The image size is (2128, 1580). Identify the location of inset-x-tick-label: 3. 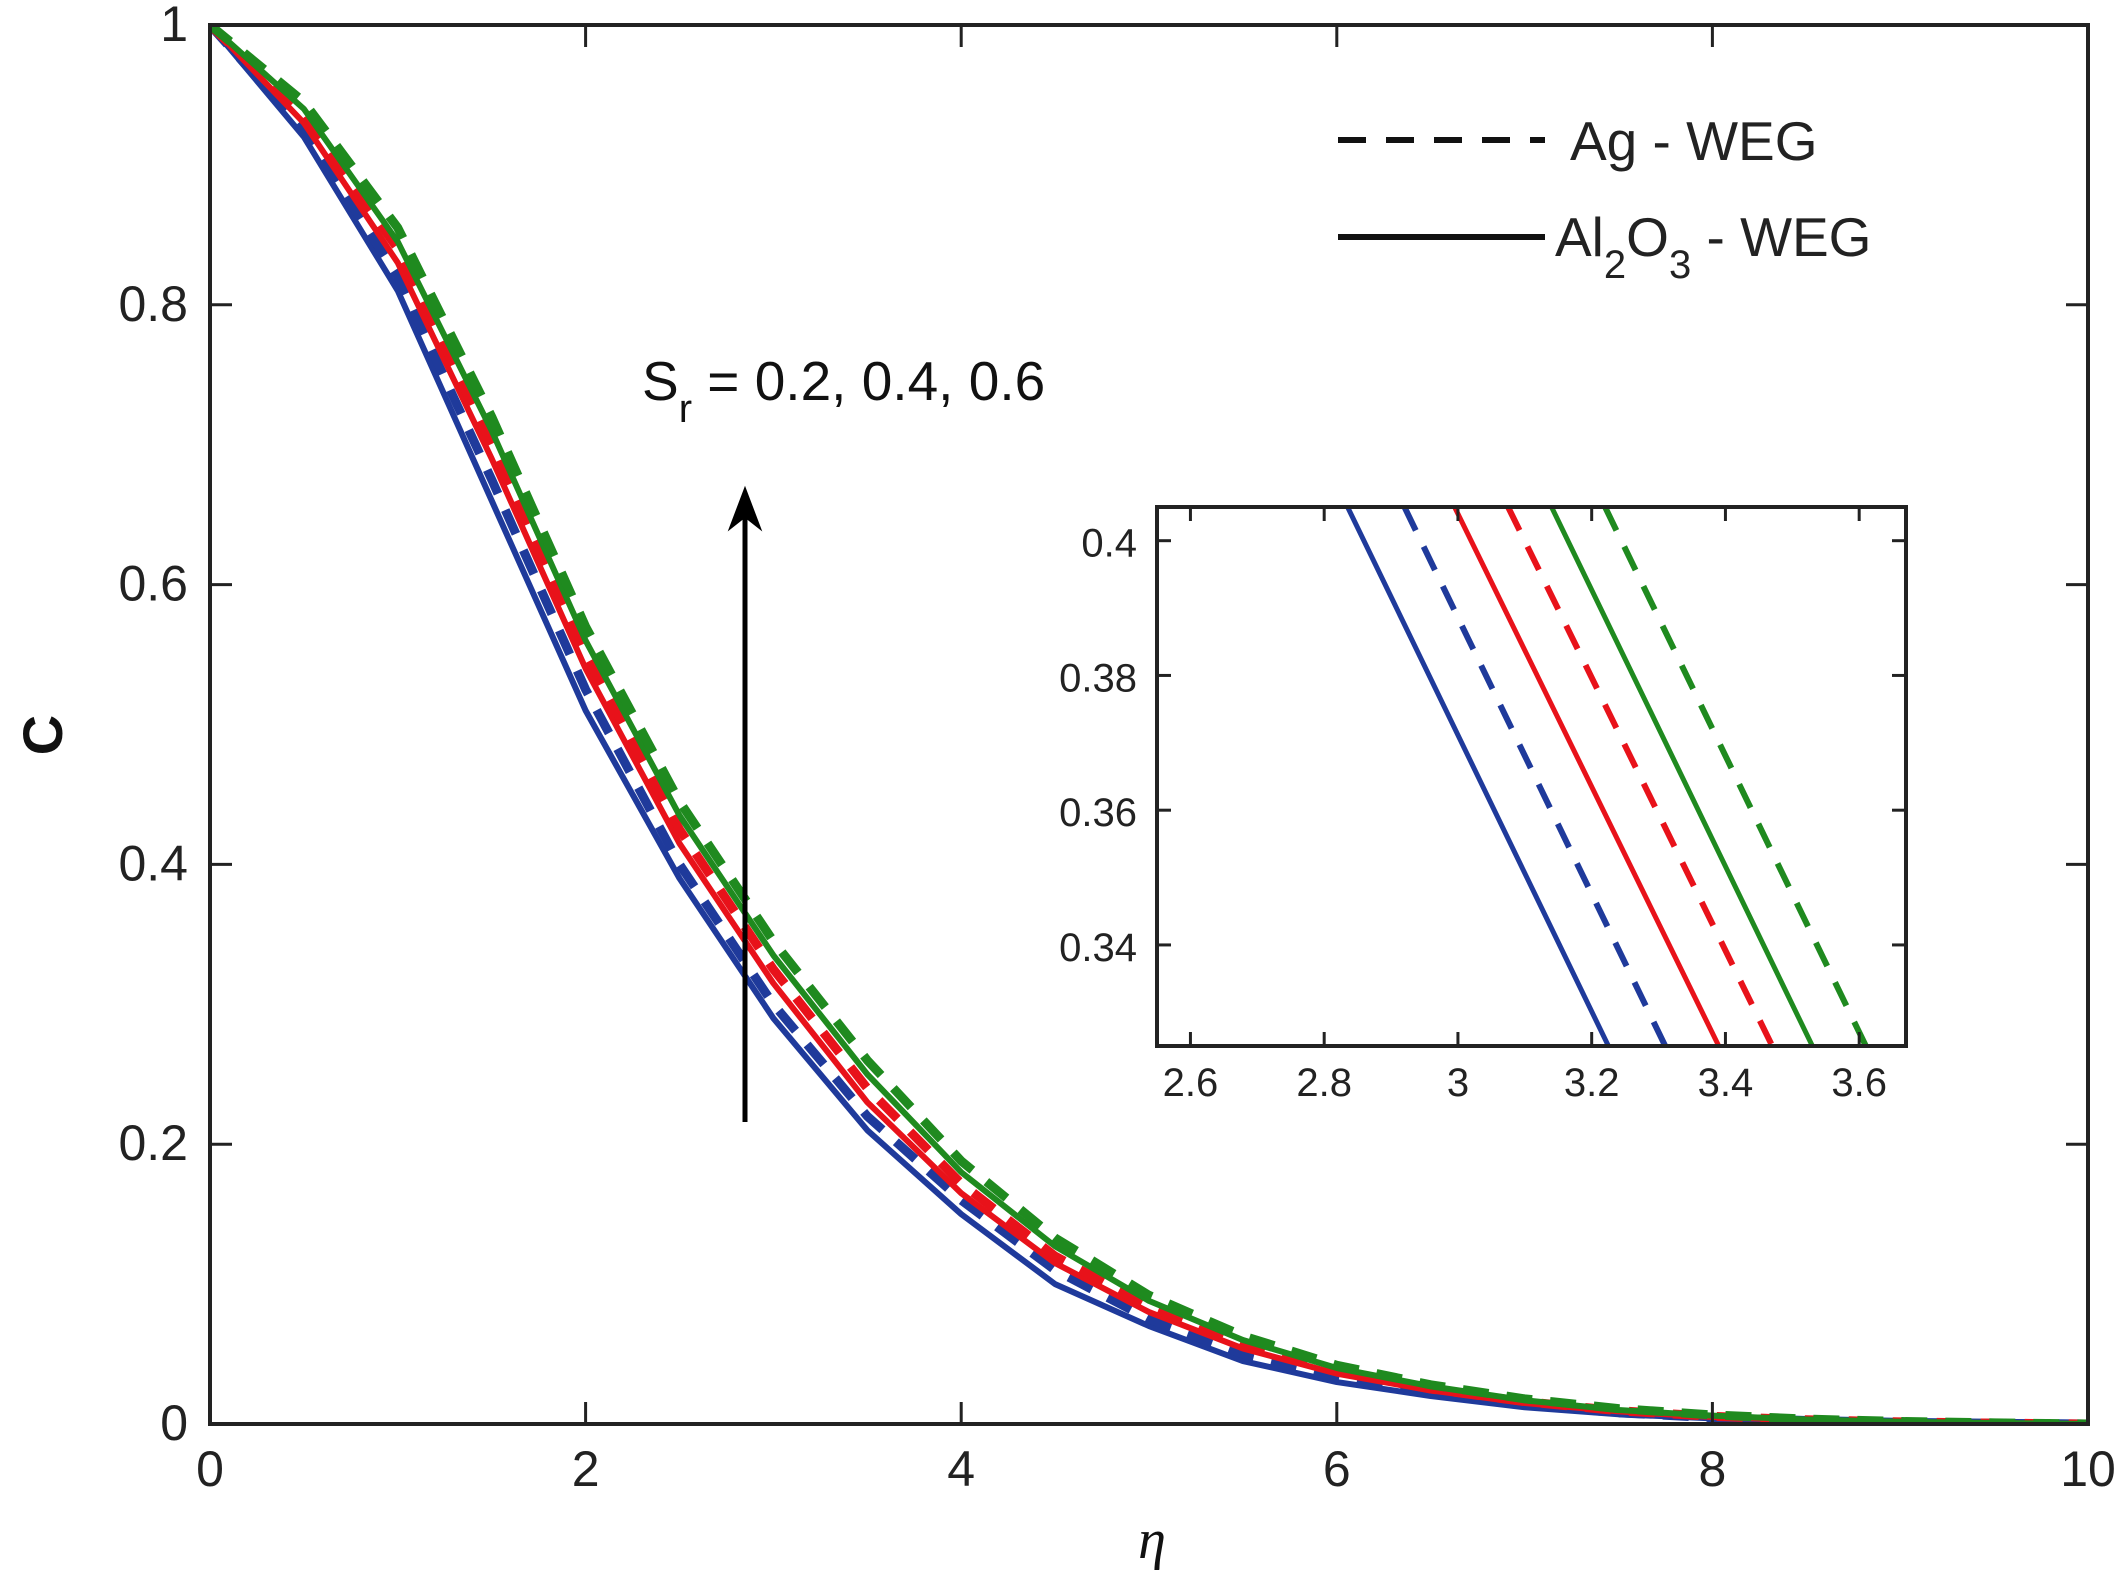
(1458, 1083).